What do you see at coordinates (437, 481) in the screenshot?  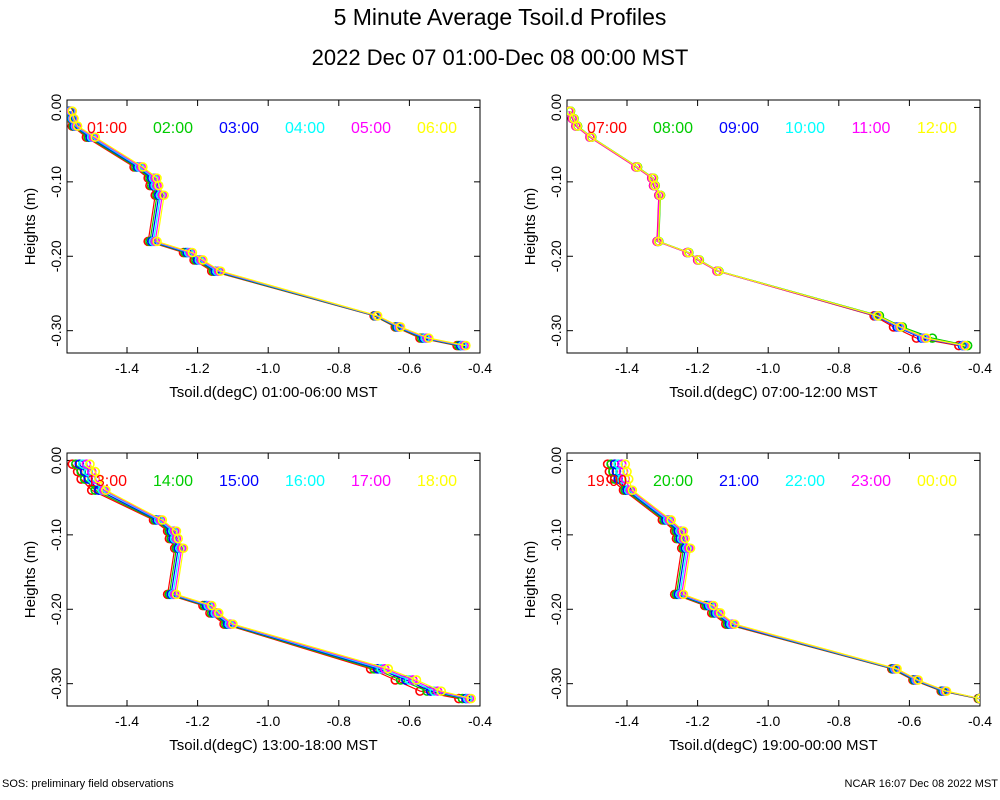 I see `legend-entry: 18:00` at bounding box center [437, 481].